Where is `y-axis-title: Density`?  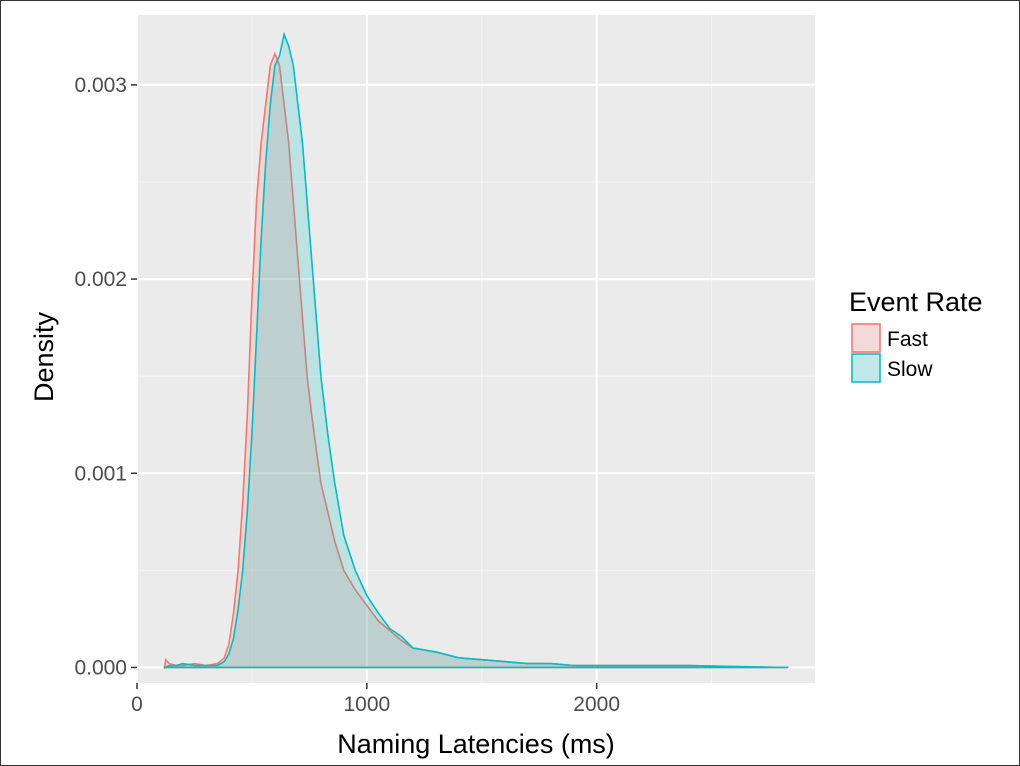 y-axis-title: Density is located at coordinates (44, 356).